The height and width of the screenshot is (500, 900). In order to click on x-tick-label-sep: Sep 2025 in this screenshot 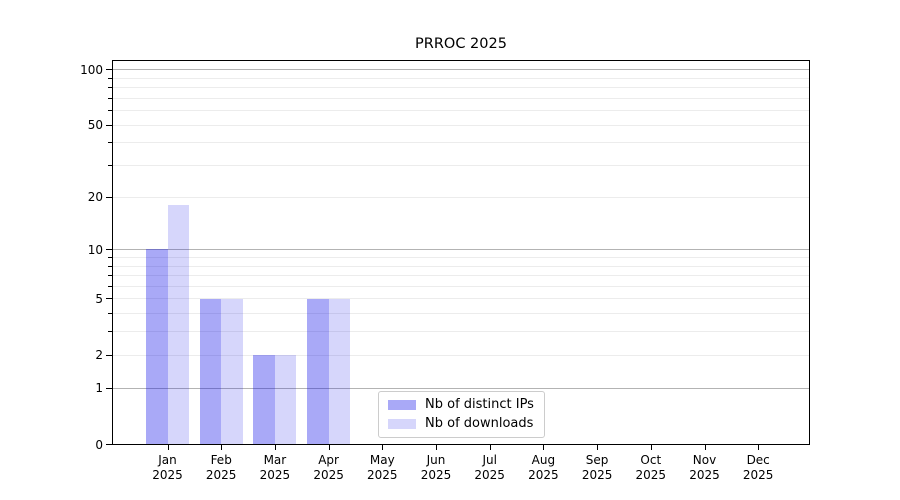, I will do `click(597, 467)`.